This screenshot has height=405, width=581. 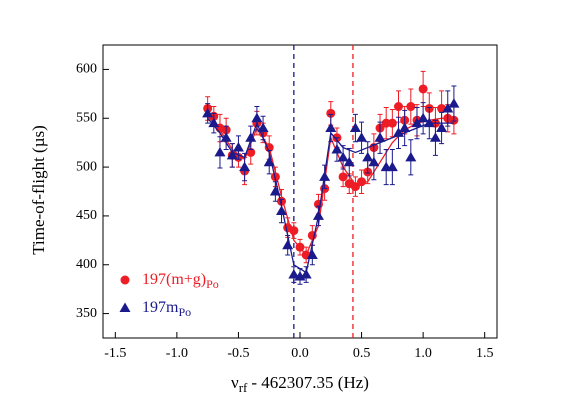 I want to click on legend-name: 197(m+g), so click(x=174, y=279).